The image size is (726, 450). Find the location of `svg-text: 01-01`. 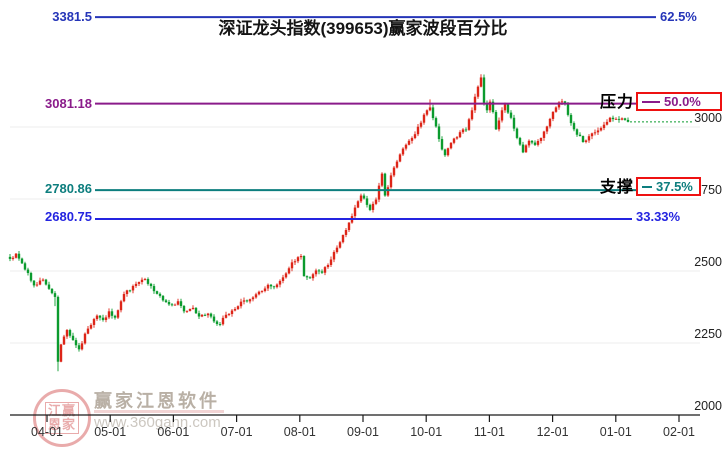

svg-text: 01-01 is located at coordinates (616, 432).